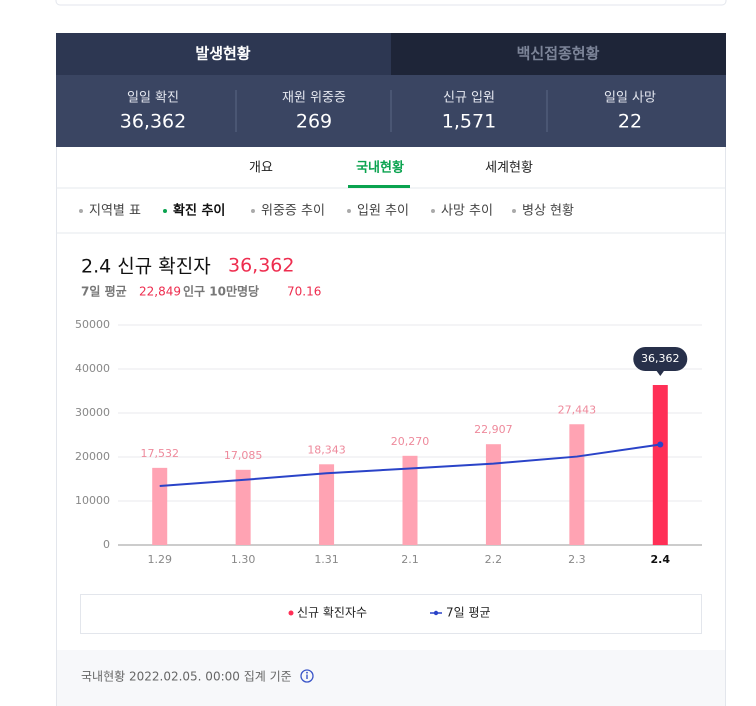 This screenshot has width=756, height=706. I want to click on subtitle-value: 22,849, so click(160, 292).